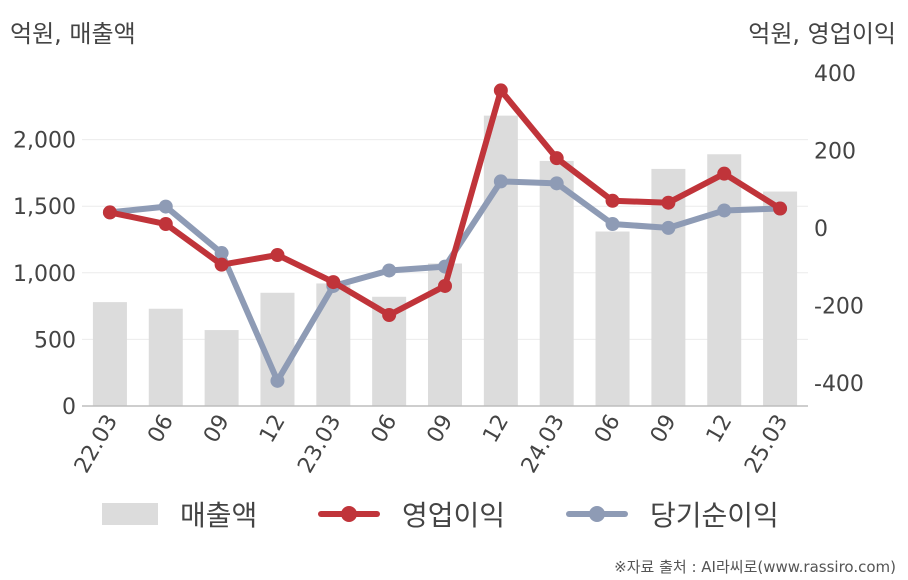  Describe the element at coordinates (835, 151) in the screenshot. I see `right-tick-label: 200` at that location.